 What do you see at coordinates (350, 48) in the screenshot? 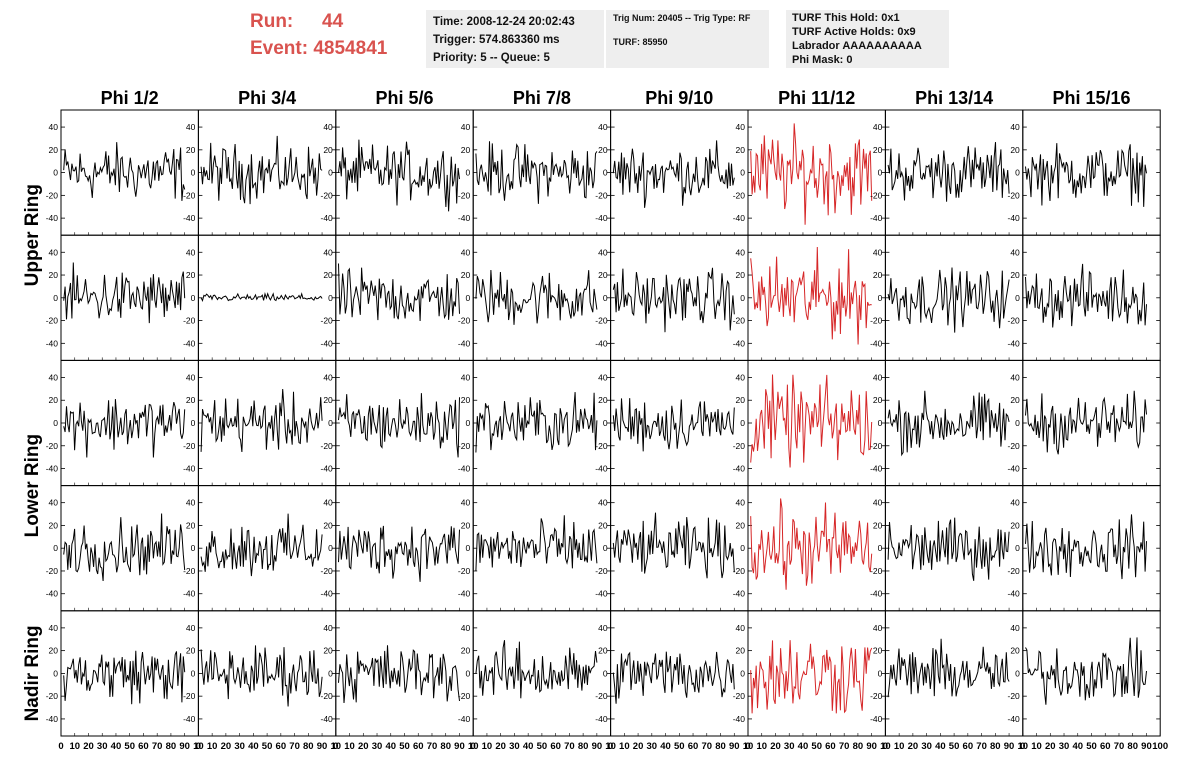
I see `event-value: 4854841` at bounding box center [350, 48].